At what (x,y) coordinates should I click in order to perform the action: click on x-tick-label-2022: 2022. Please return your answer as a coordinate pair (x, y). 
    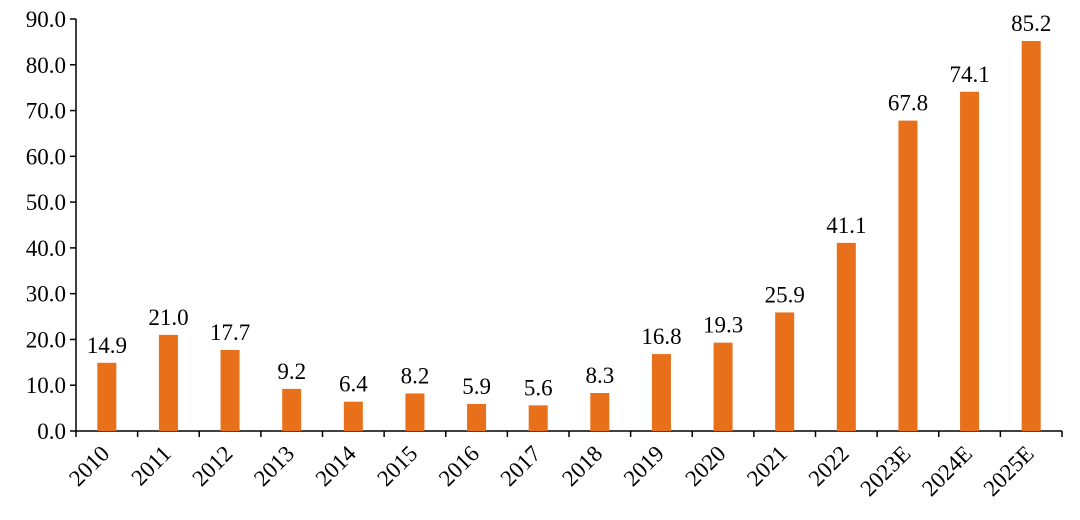
    Looking at the image, I should click on (829, 466).